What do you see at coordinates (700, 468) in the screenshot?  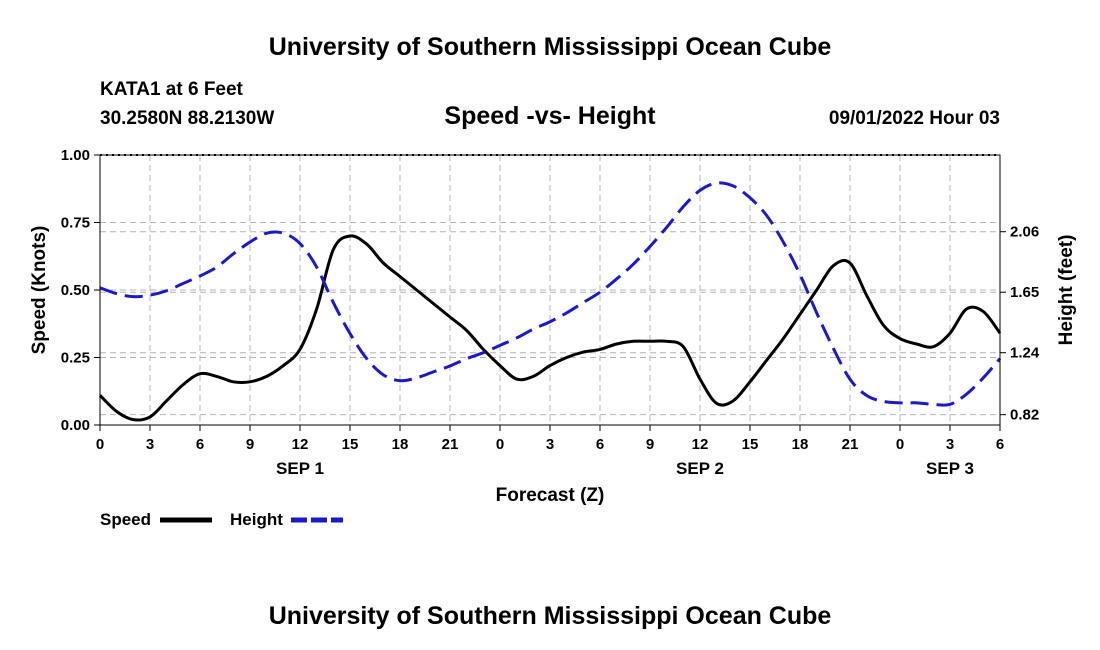 I see `date-label: SEP 2` at bounding box center [700, 468].